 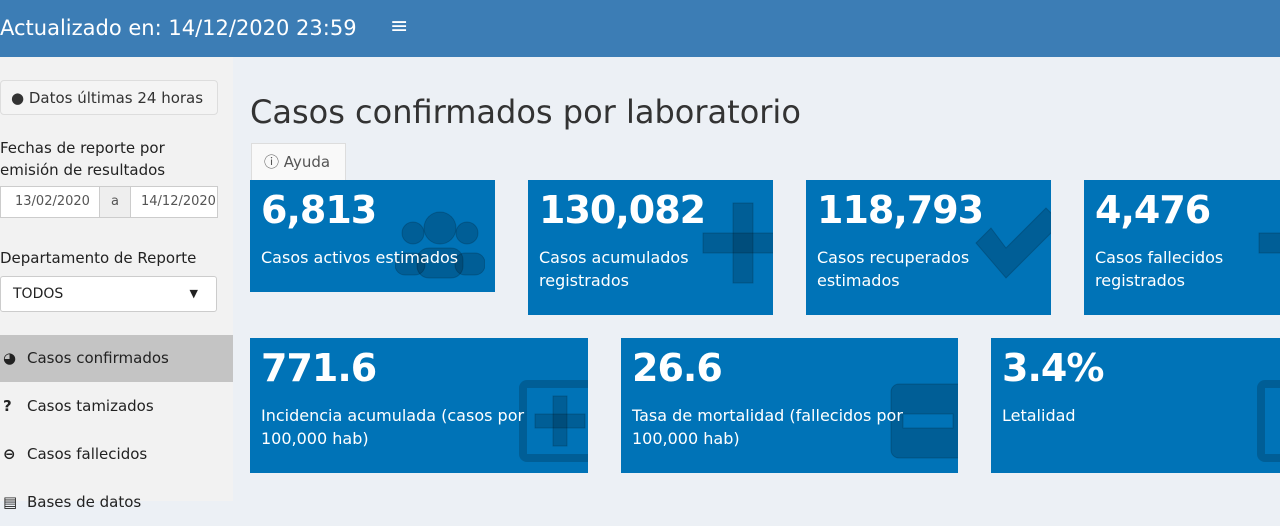 What do you see at coordinates (319, 210) in the screenshot?
I see `box-value: 6,813` at bounding box center [319, 210].